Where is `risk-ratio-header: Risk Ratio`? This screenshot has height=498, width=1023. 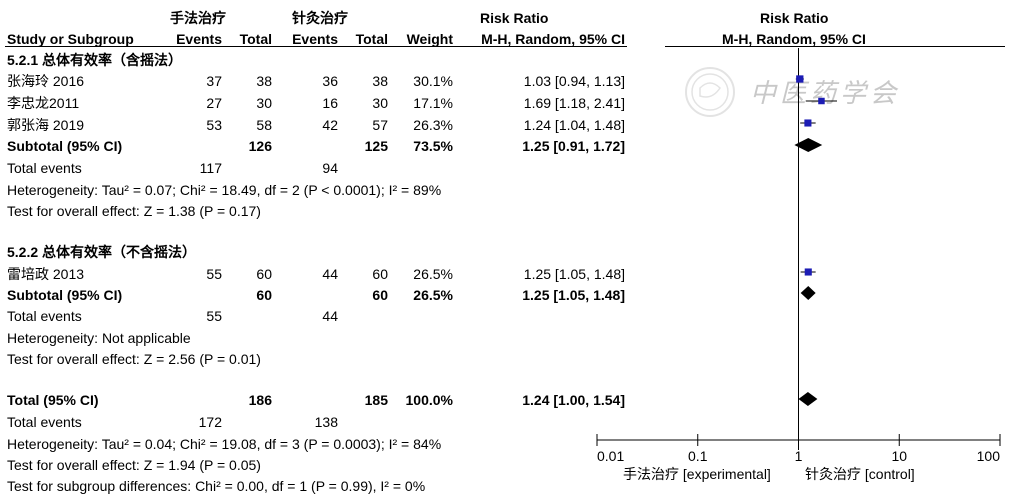
risk-ratio-header: Risk Ratio is located at coordinates (514, 18).